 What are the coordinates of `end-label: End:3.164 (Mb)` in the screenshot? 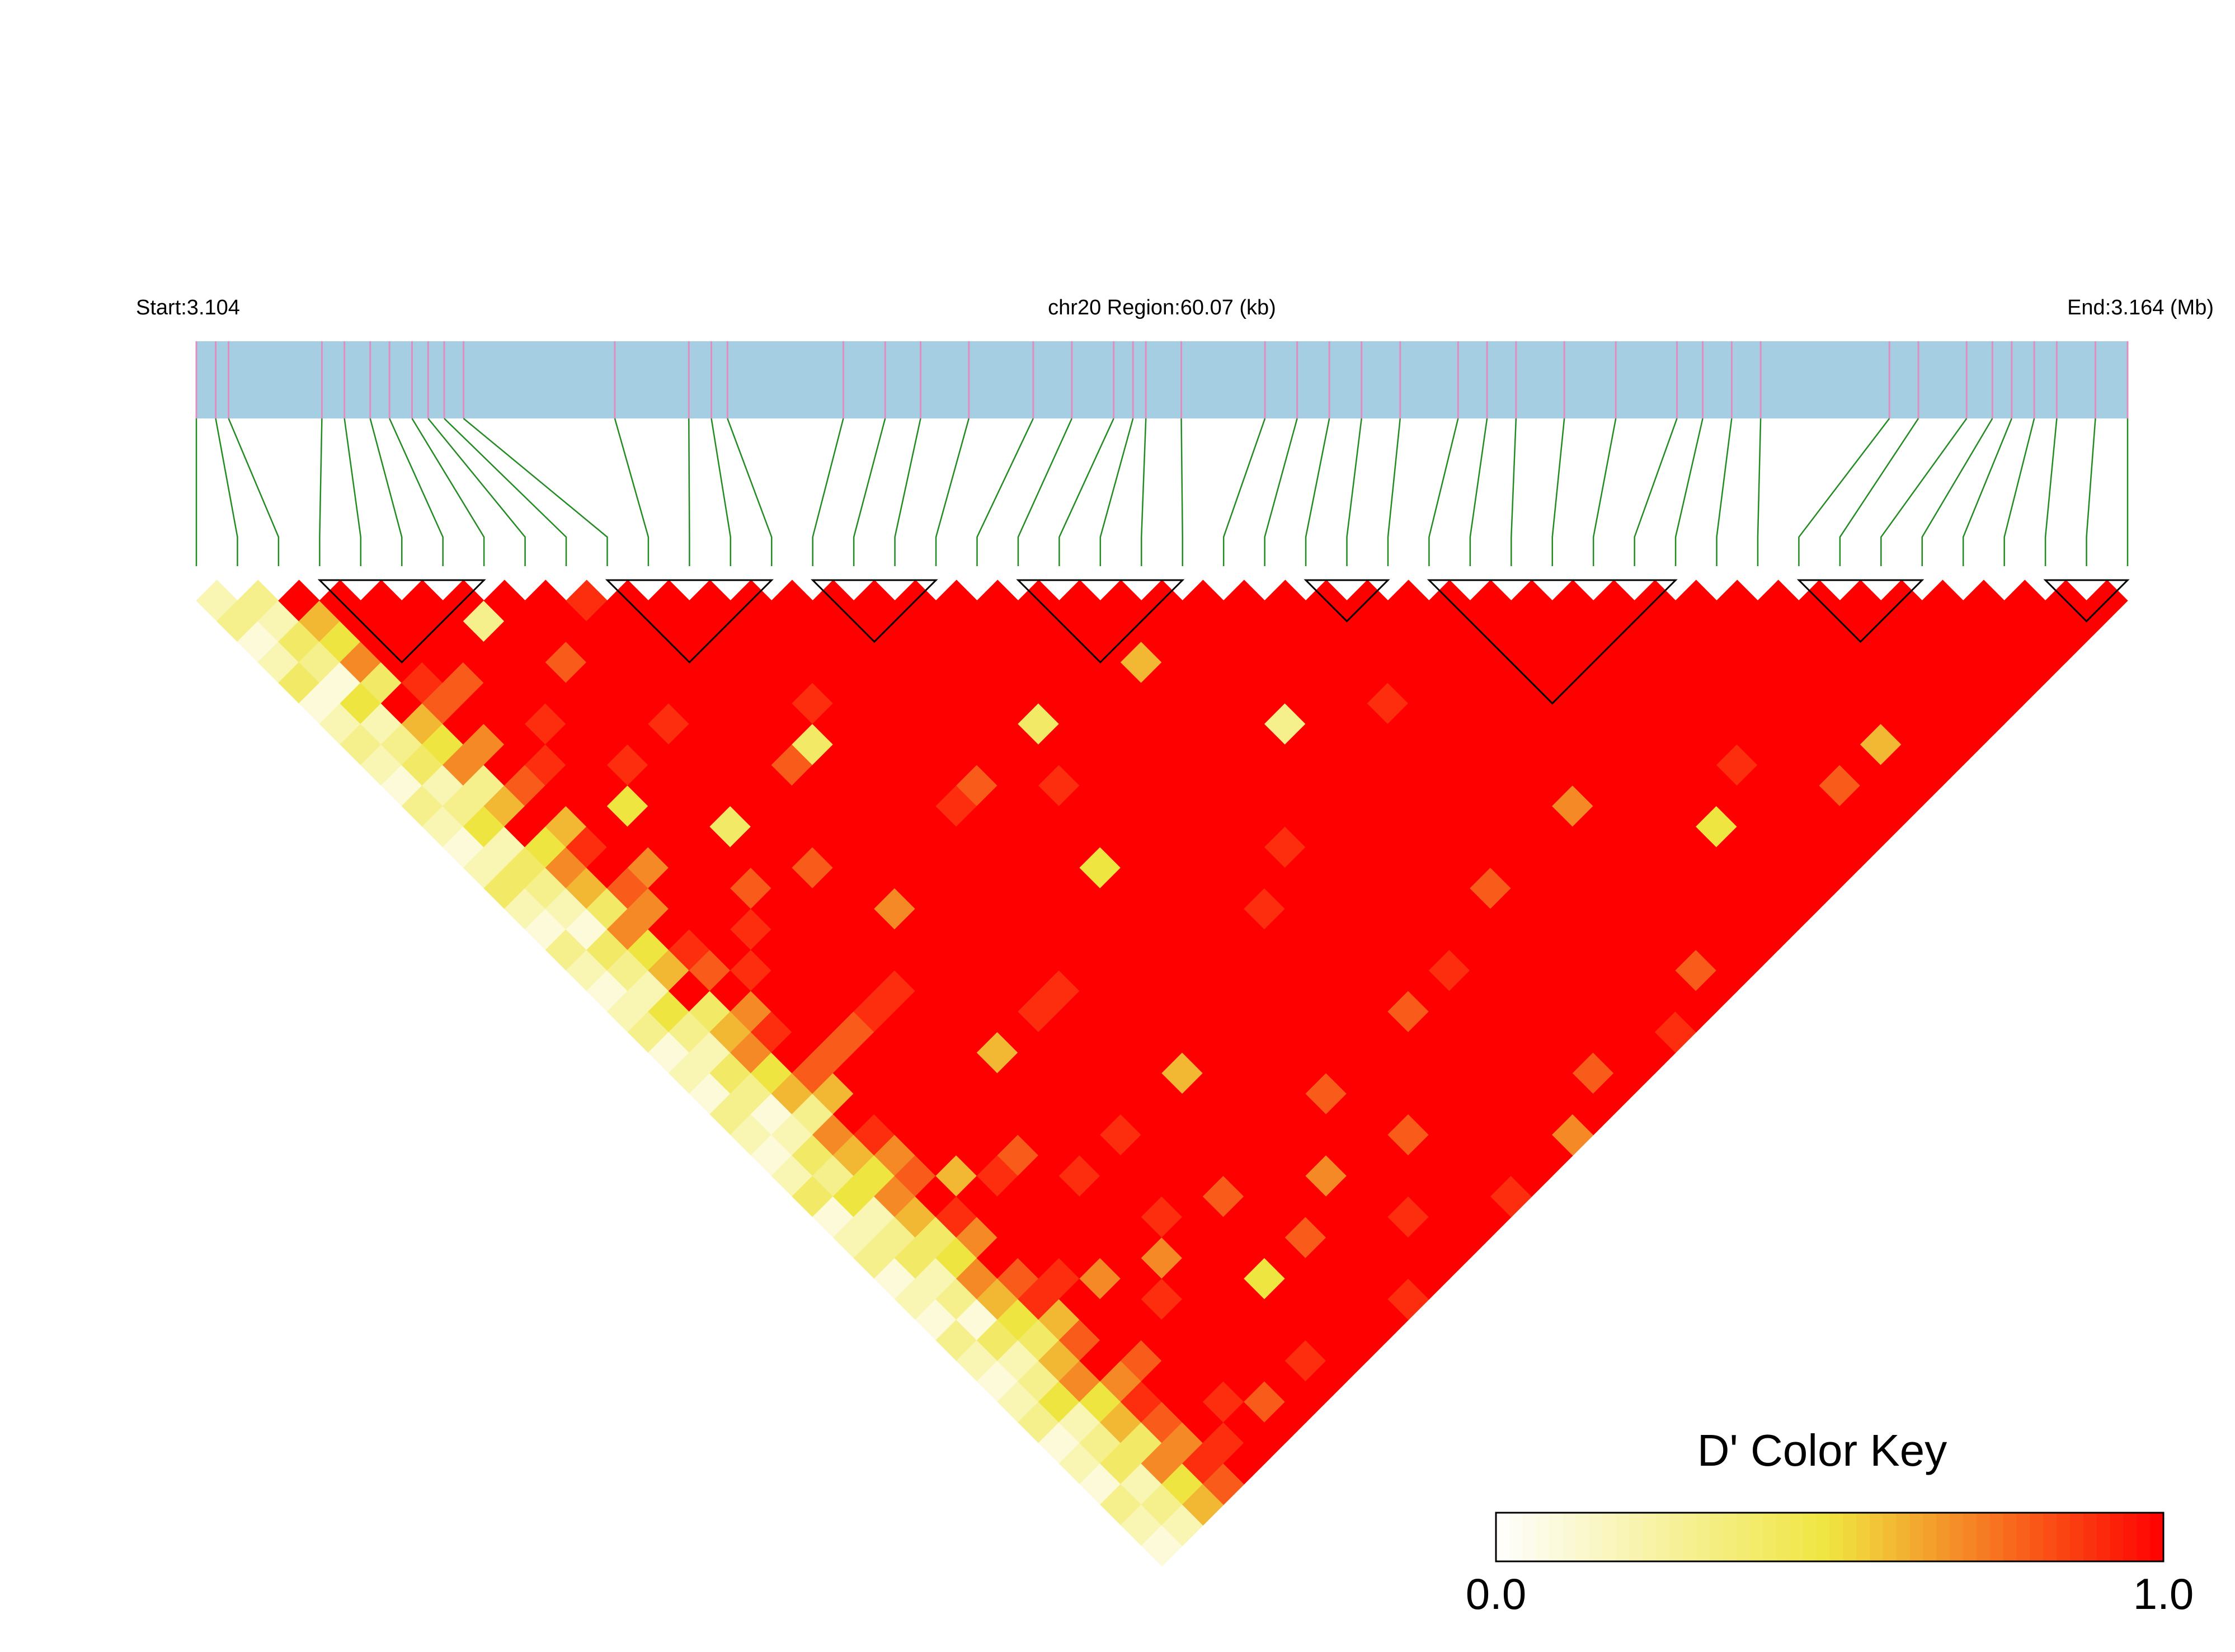 It's located at (2140, 308).